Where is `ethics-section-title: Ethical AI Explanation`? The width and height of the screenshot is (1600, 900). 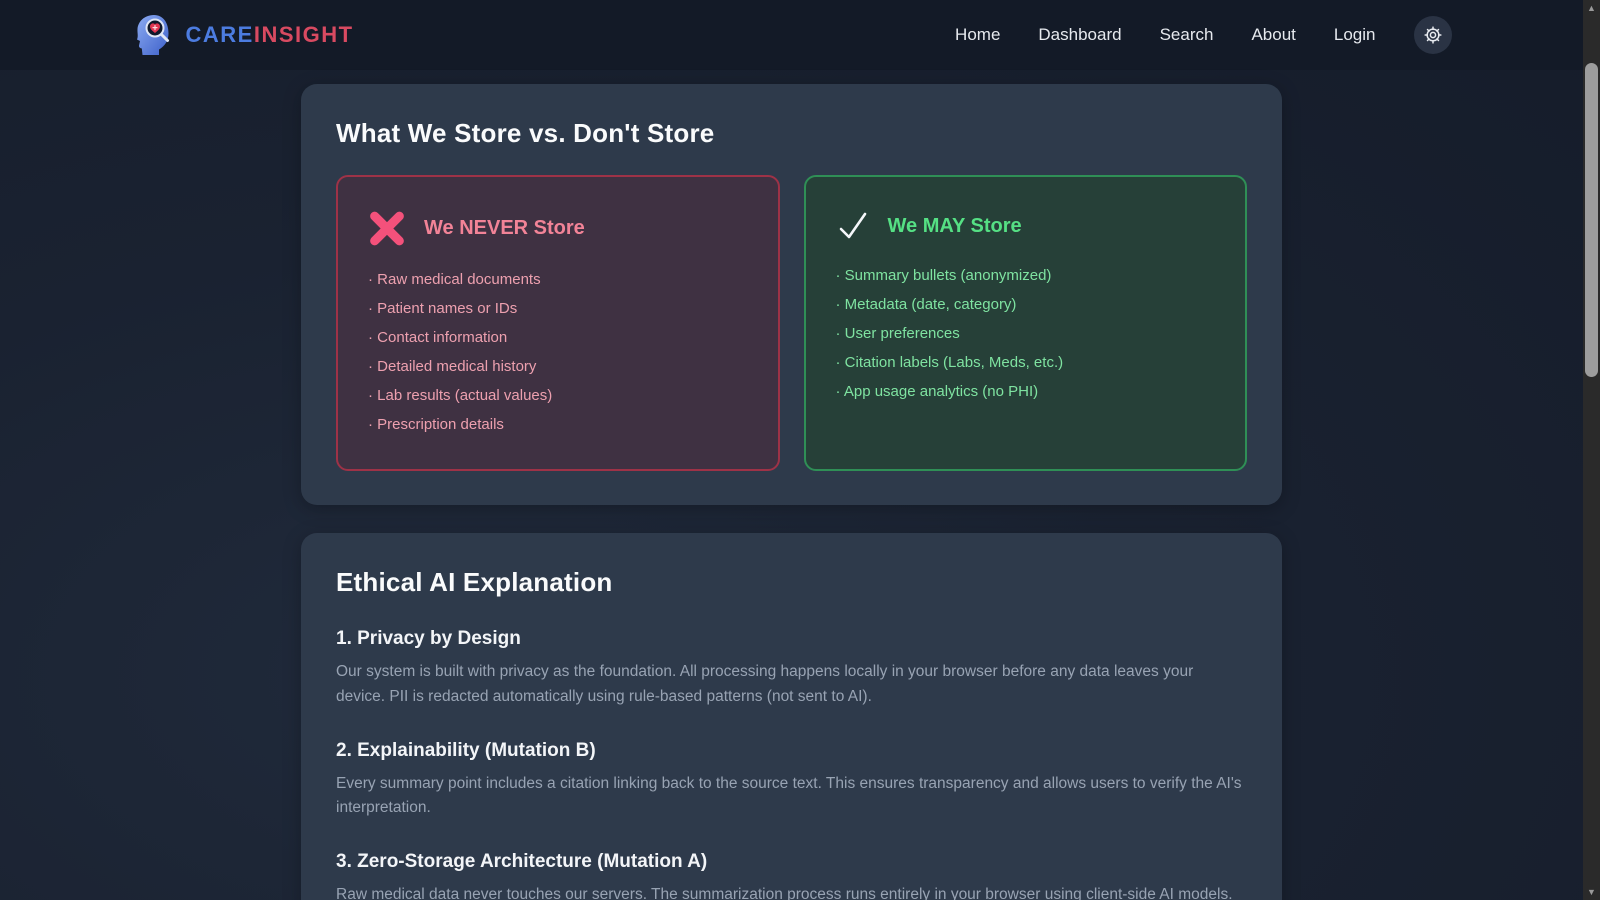
ethics-section-title: Ethical AI Explanation is located at coordinates (474, 582).